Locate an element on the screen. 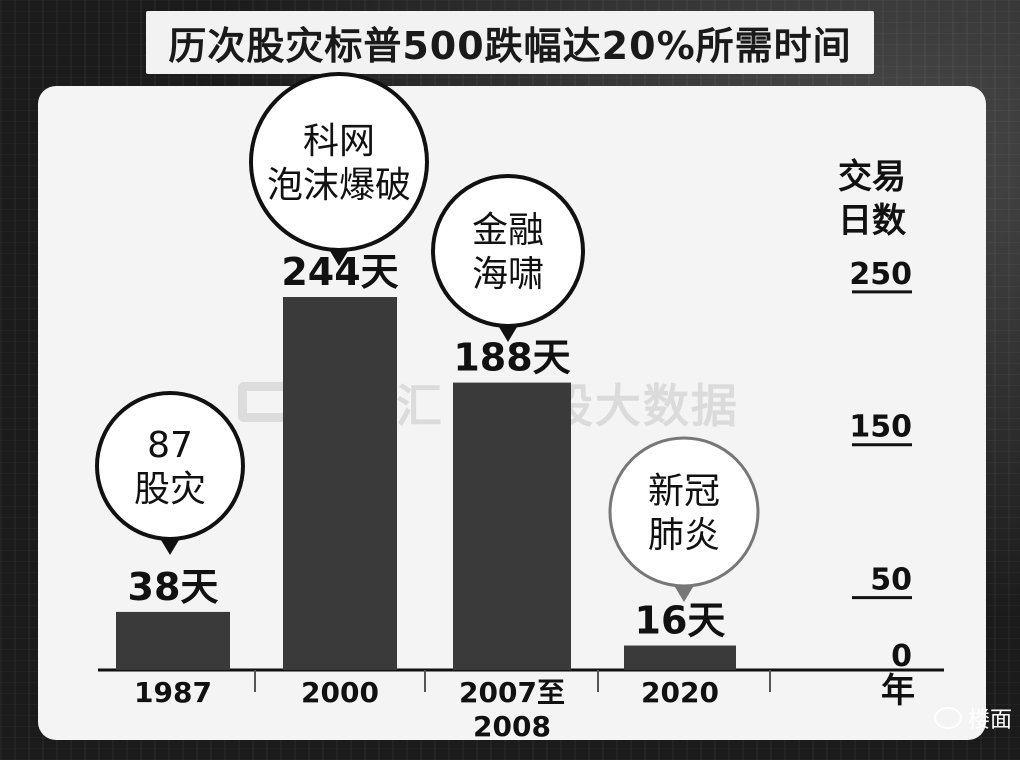  bar-2020 is located at coordinates (680, 657).